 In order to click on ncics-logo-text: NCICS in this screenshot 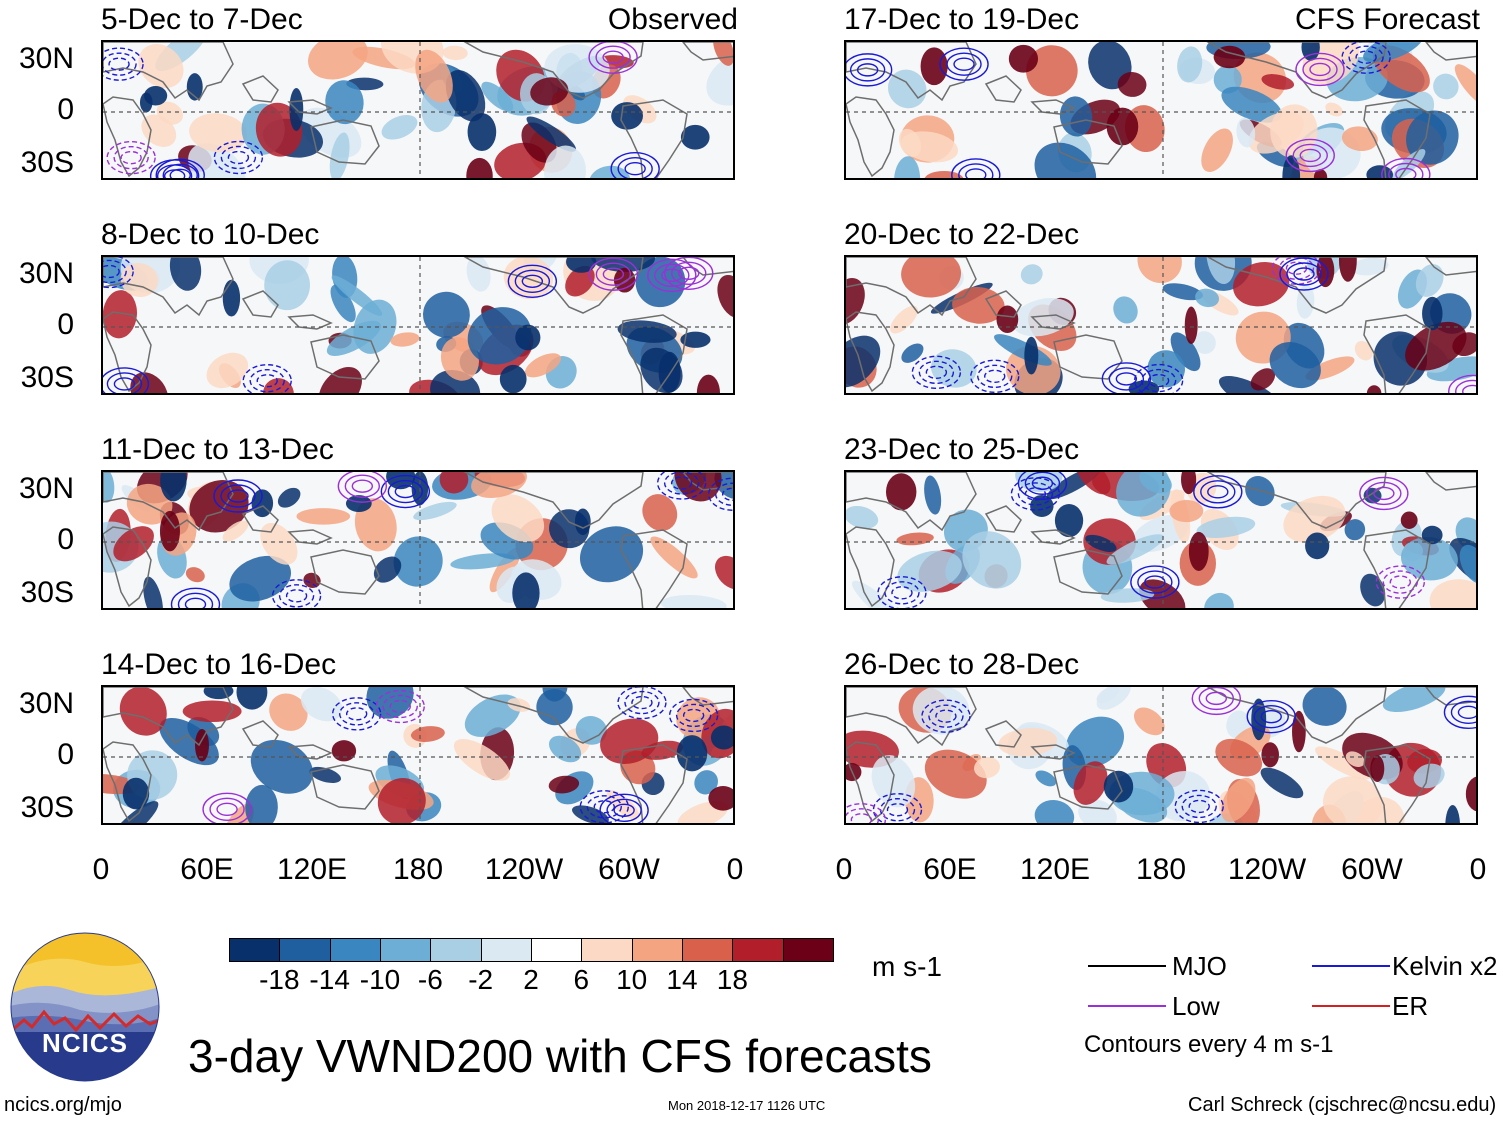, I will do `click(85, 1043)`.